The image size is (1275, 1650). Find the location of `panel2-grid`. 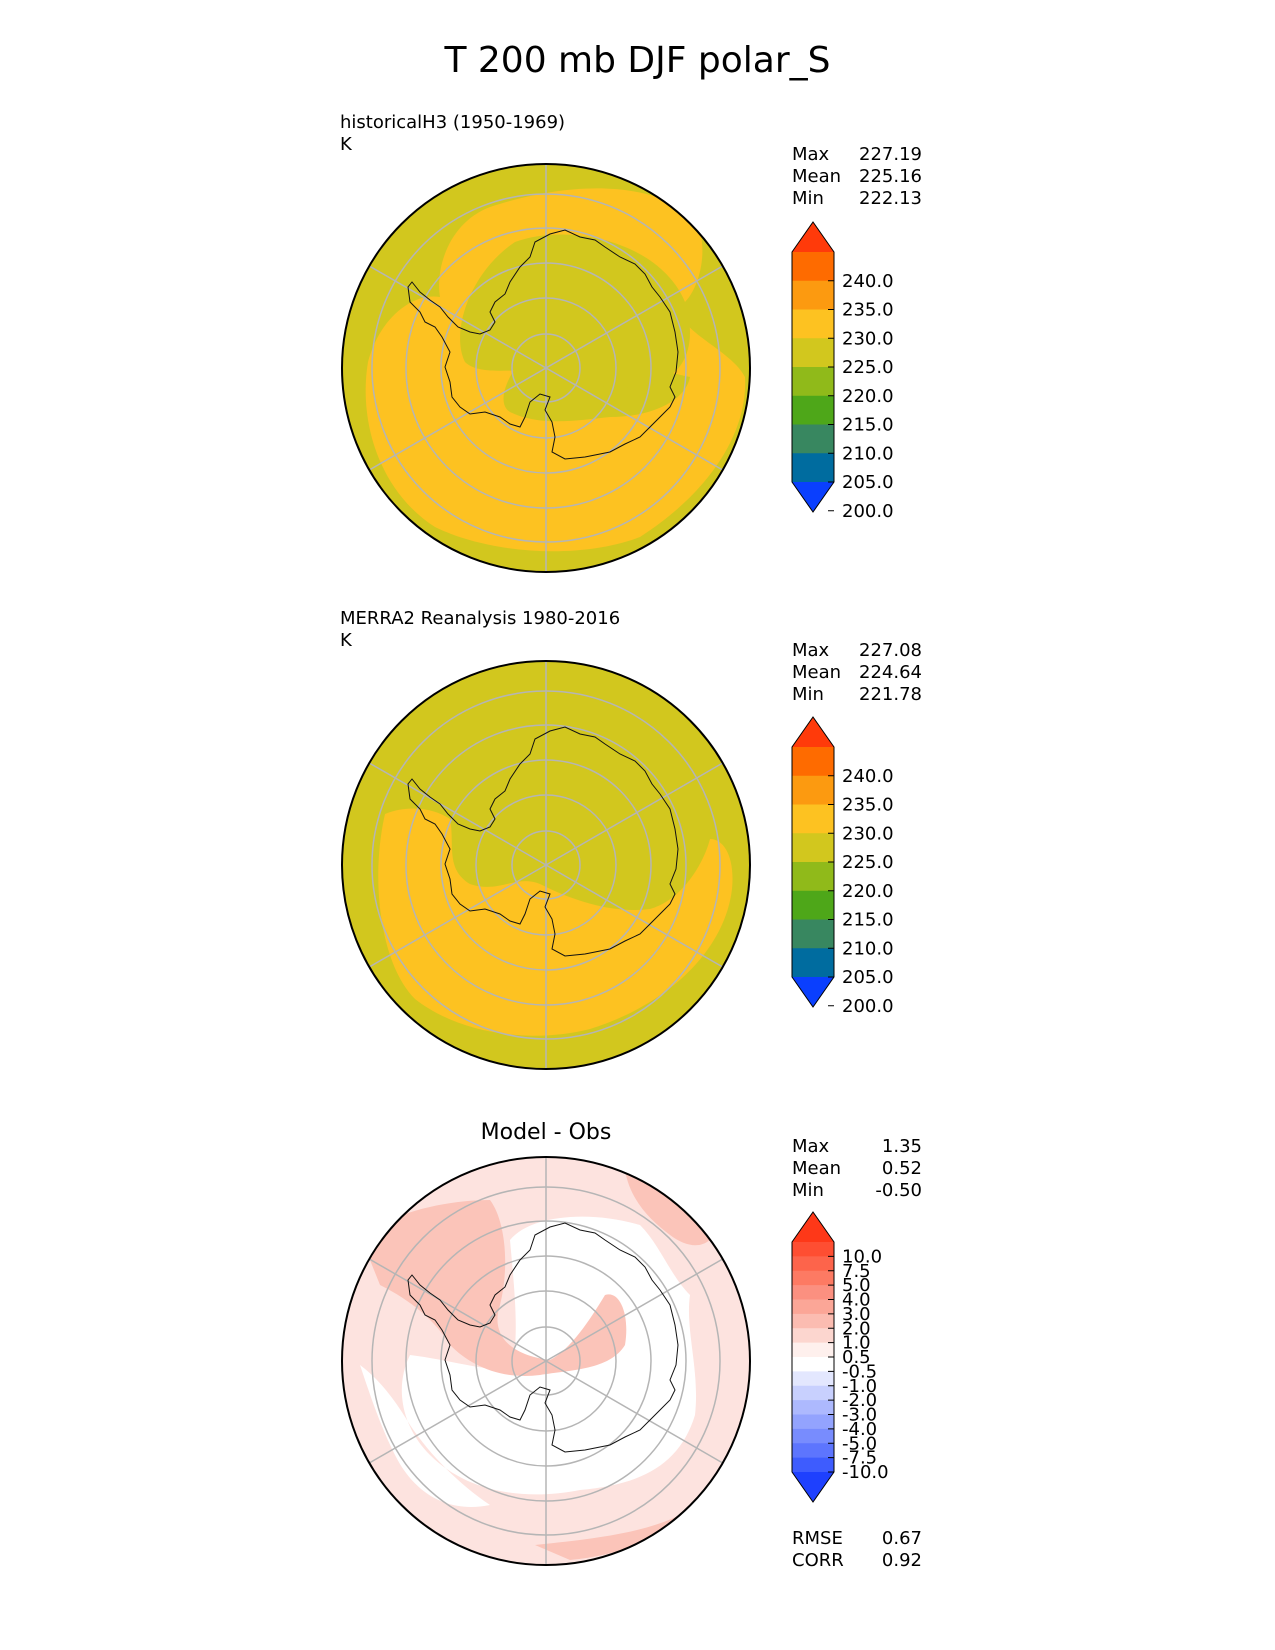

panel2-grid is located at coordinates (546, 865).